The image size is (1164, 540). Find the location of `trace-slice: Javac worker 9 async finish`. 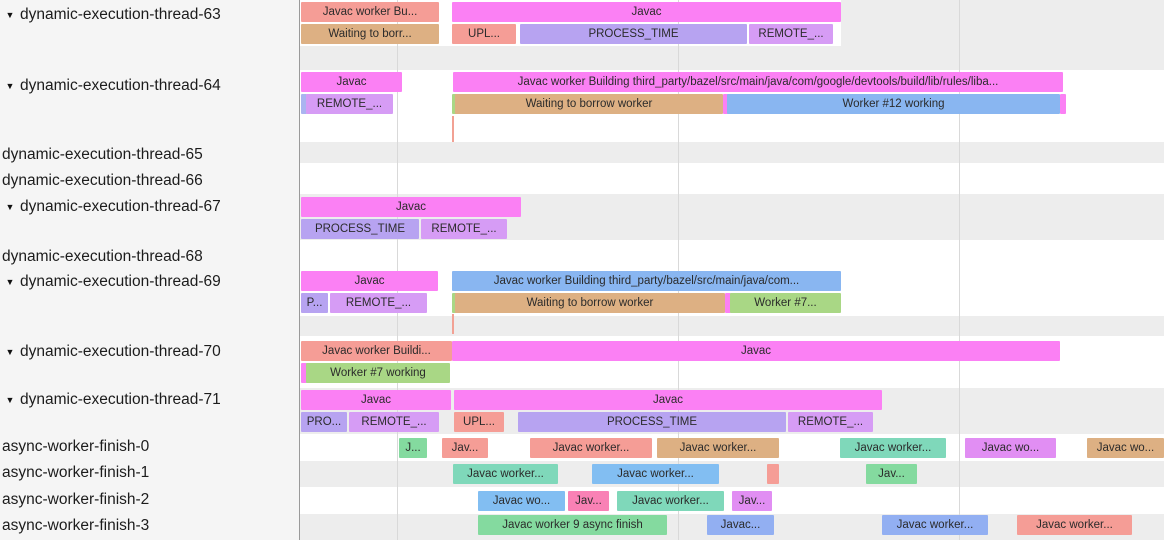

trace-slice: Javac worker 9 async finish is located at coordinates (572, 525).